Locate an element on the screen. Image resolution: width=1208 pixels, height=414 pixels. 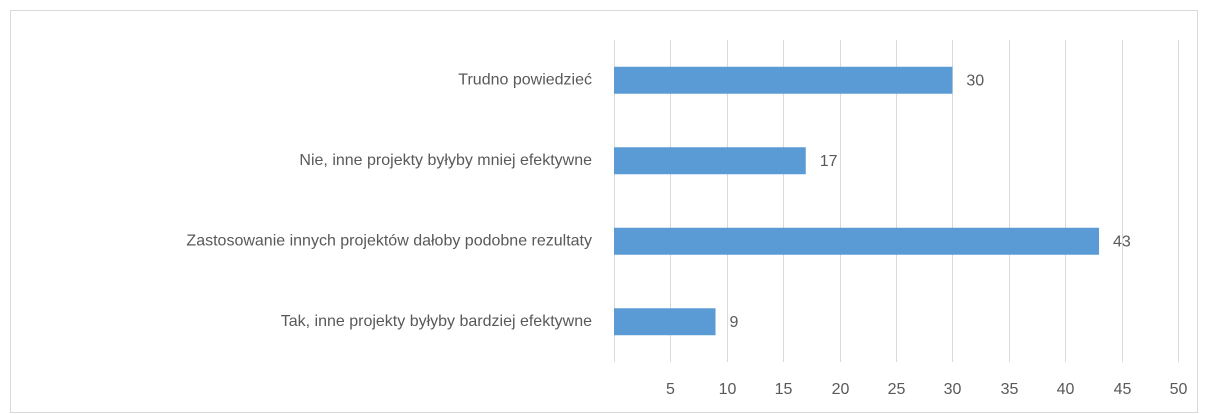
x-tick-label: 20 is located at coordinates (841, 389).